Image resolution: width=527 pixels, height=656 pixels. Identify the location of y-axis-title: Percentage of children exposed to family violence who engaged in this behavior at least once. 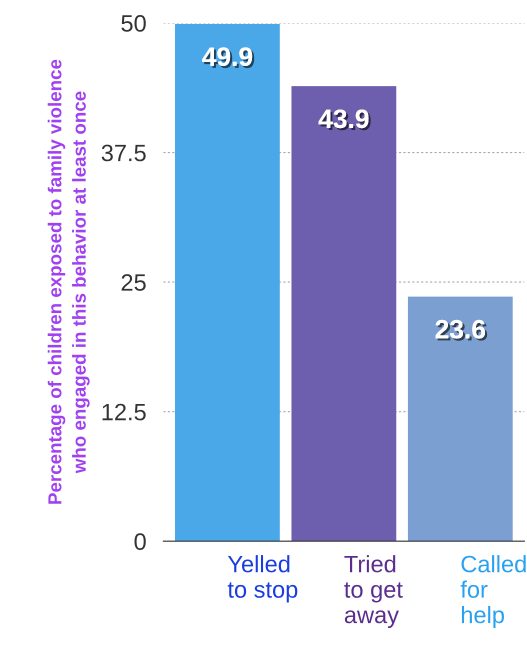
(69, 282).